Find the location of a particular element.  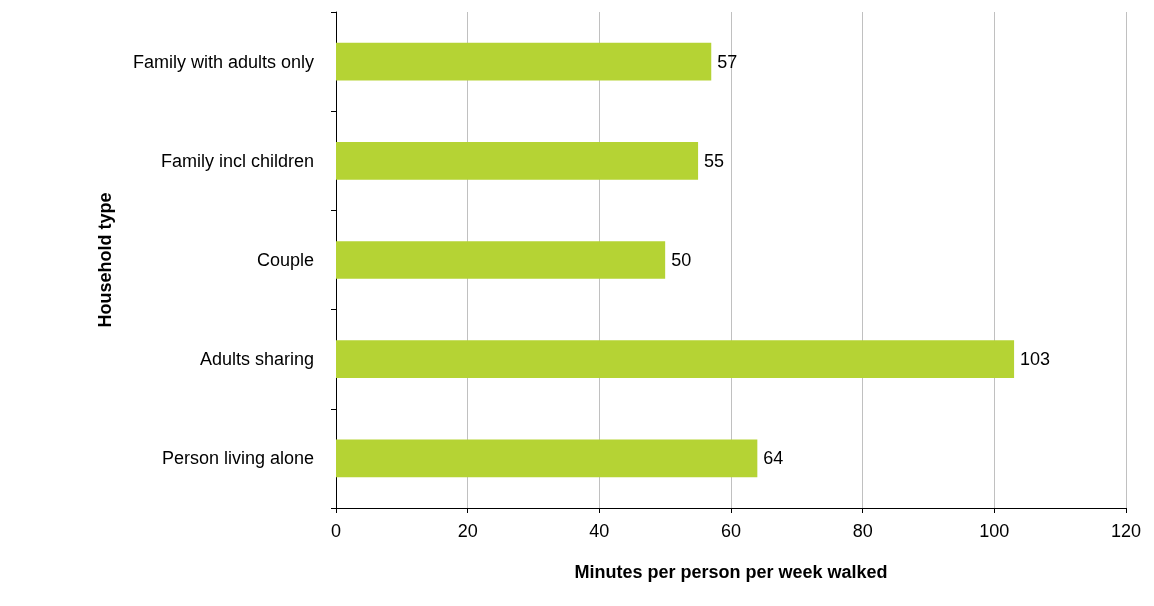

x-tick-label: 0 is located at coordinates (336, 531).